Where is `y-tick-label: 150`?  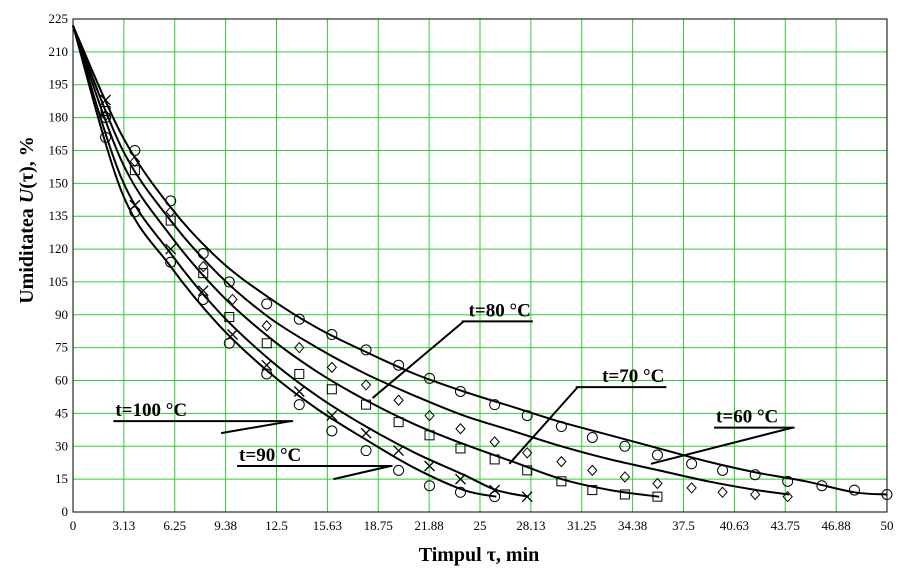 y-tick-label: 150 is located at coordinates (59, 182).